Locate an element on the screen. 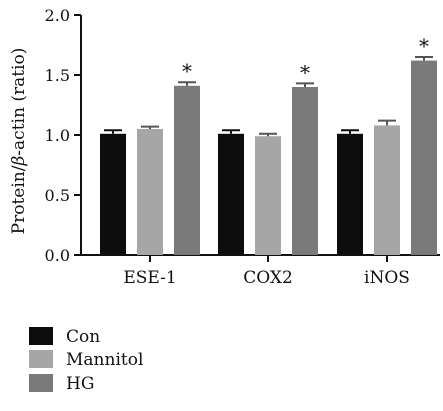 The image size is (443, 411). y-axis: 0.0 0.5 1.0 1.5 2.0 is located at coordinates (63, 135).